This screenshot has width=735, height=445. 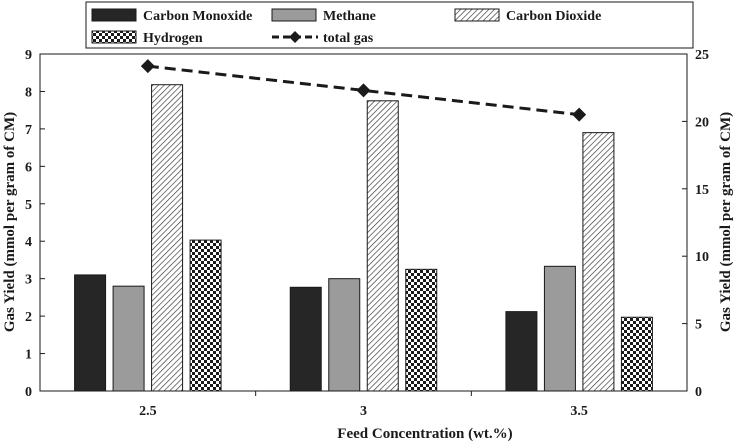 What do you see at coordinates (424, 434) in the screenshot?
I see `x-axis-title: Feed Concentration (wt.%)` at bounding box center [424, 434].